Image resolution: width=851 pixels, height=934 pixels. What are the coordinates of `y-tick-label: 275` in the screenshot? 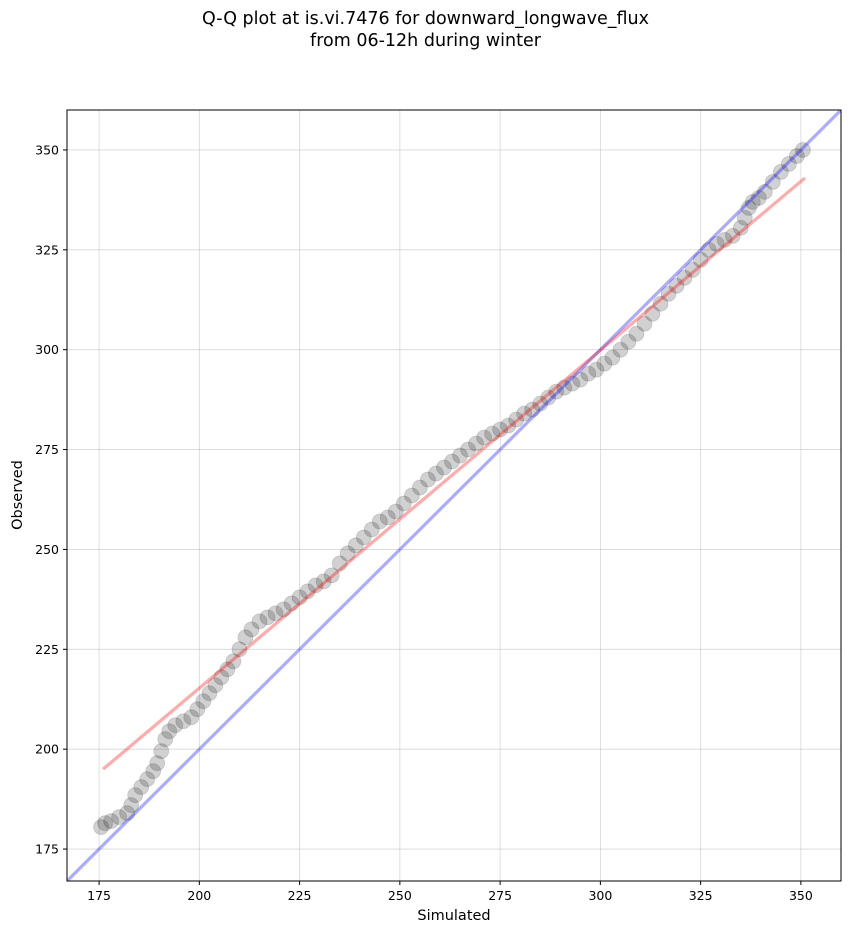 It's located at (47, 449).